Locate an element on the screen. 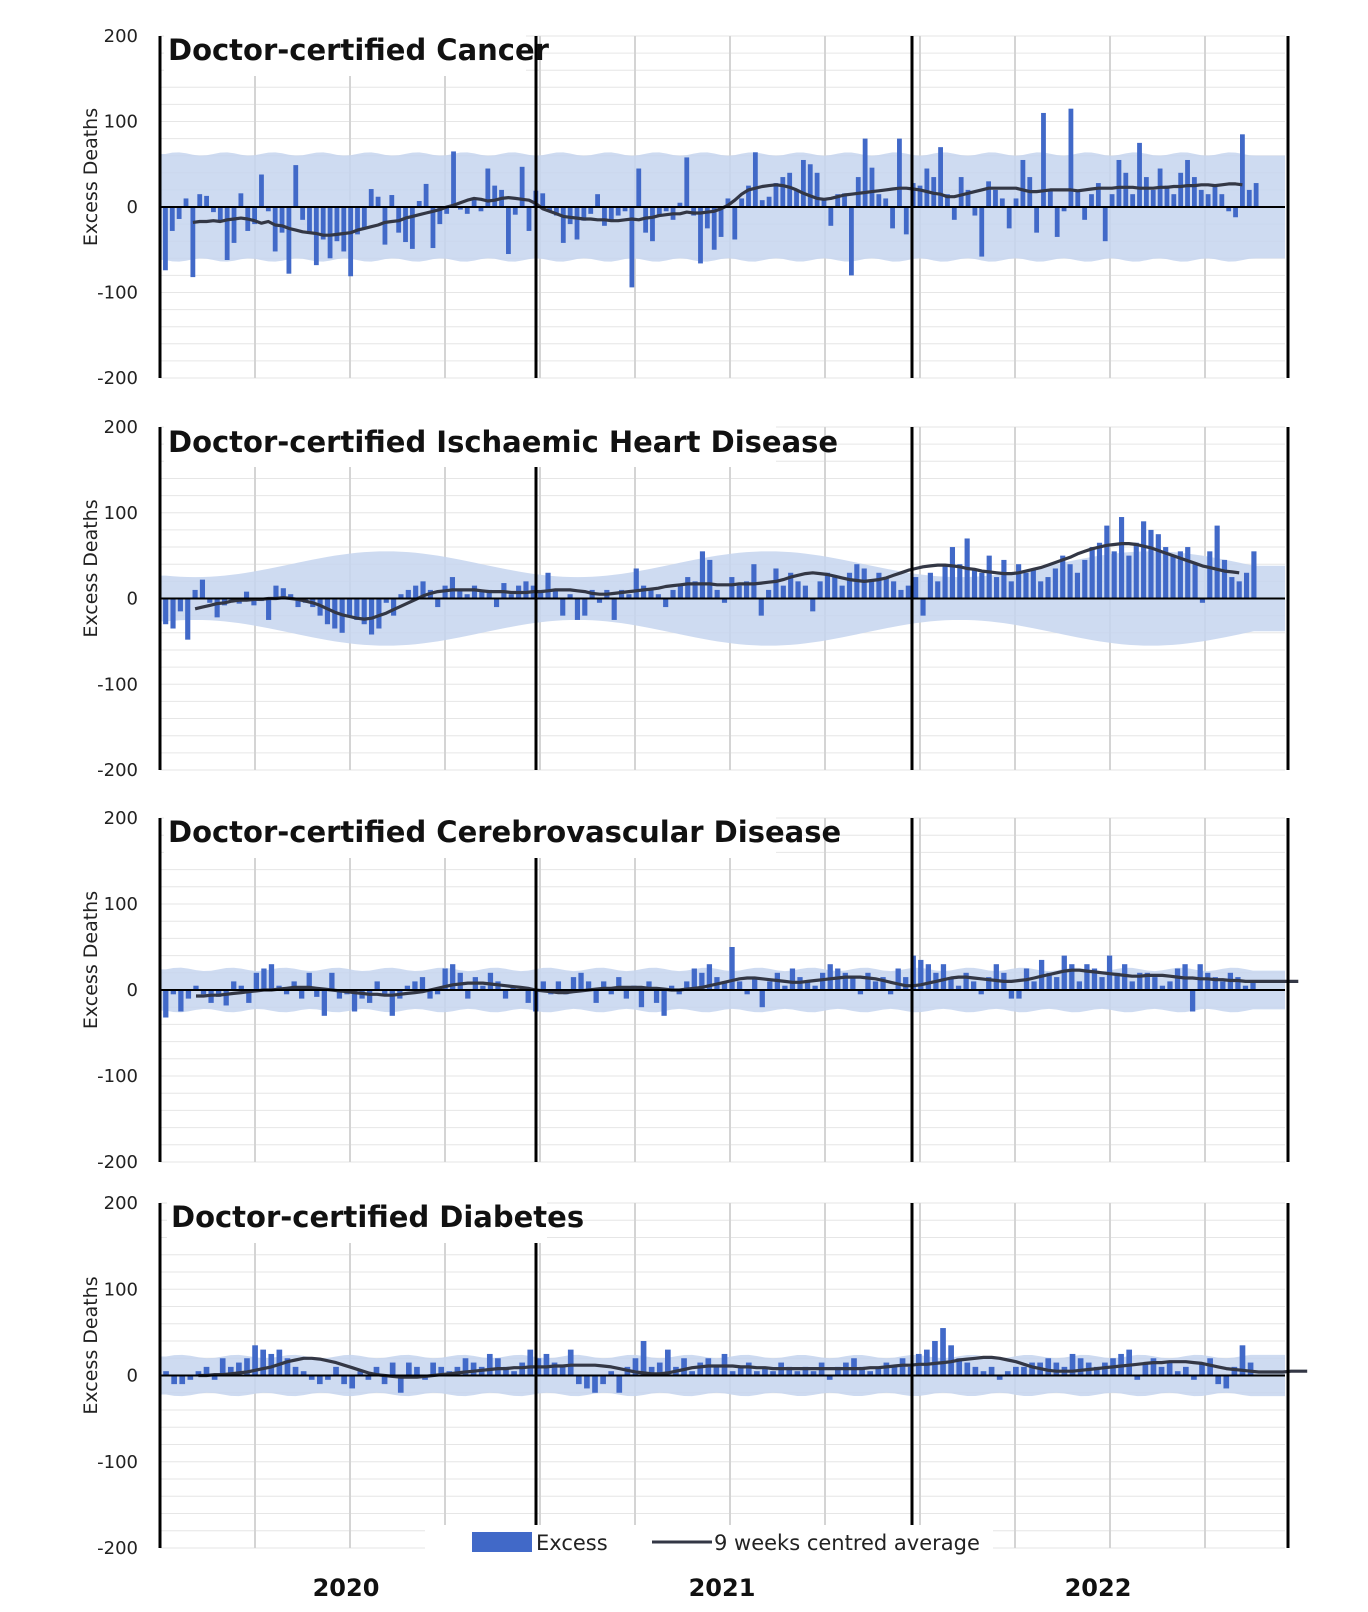  y-tick-label: 100 is located at coordinates (121, 1289).